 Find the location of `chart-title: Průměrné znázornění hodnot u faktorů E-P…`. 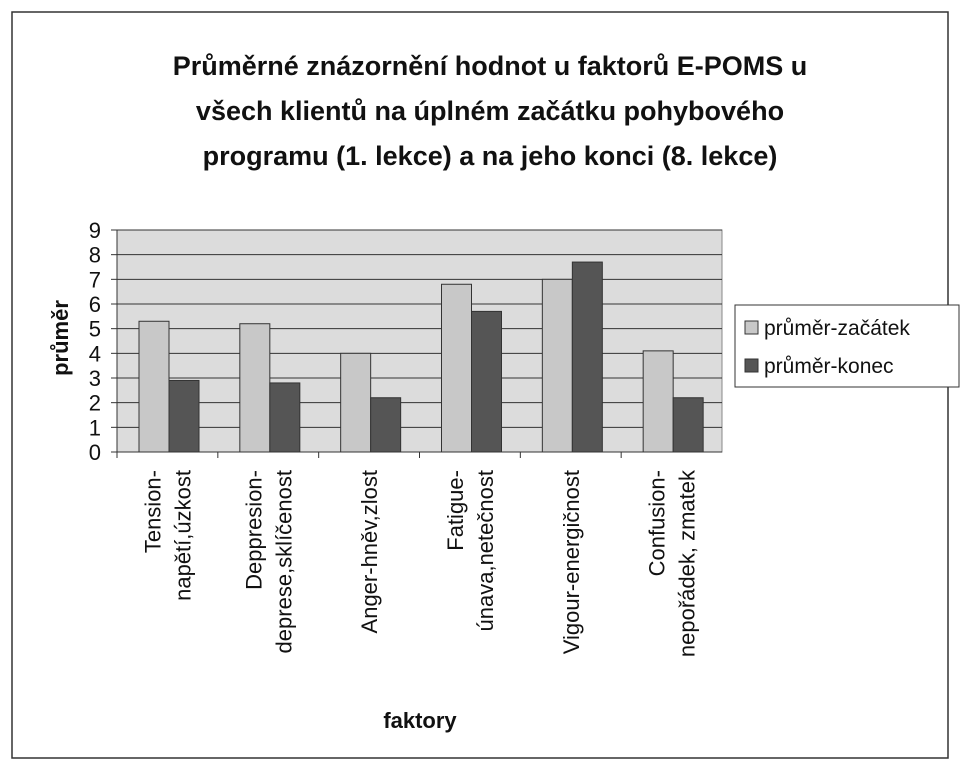

chart-title: Průměrné znázornění hodnot u faktorů E-P… is located at coordinates (490, 66).